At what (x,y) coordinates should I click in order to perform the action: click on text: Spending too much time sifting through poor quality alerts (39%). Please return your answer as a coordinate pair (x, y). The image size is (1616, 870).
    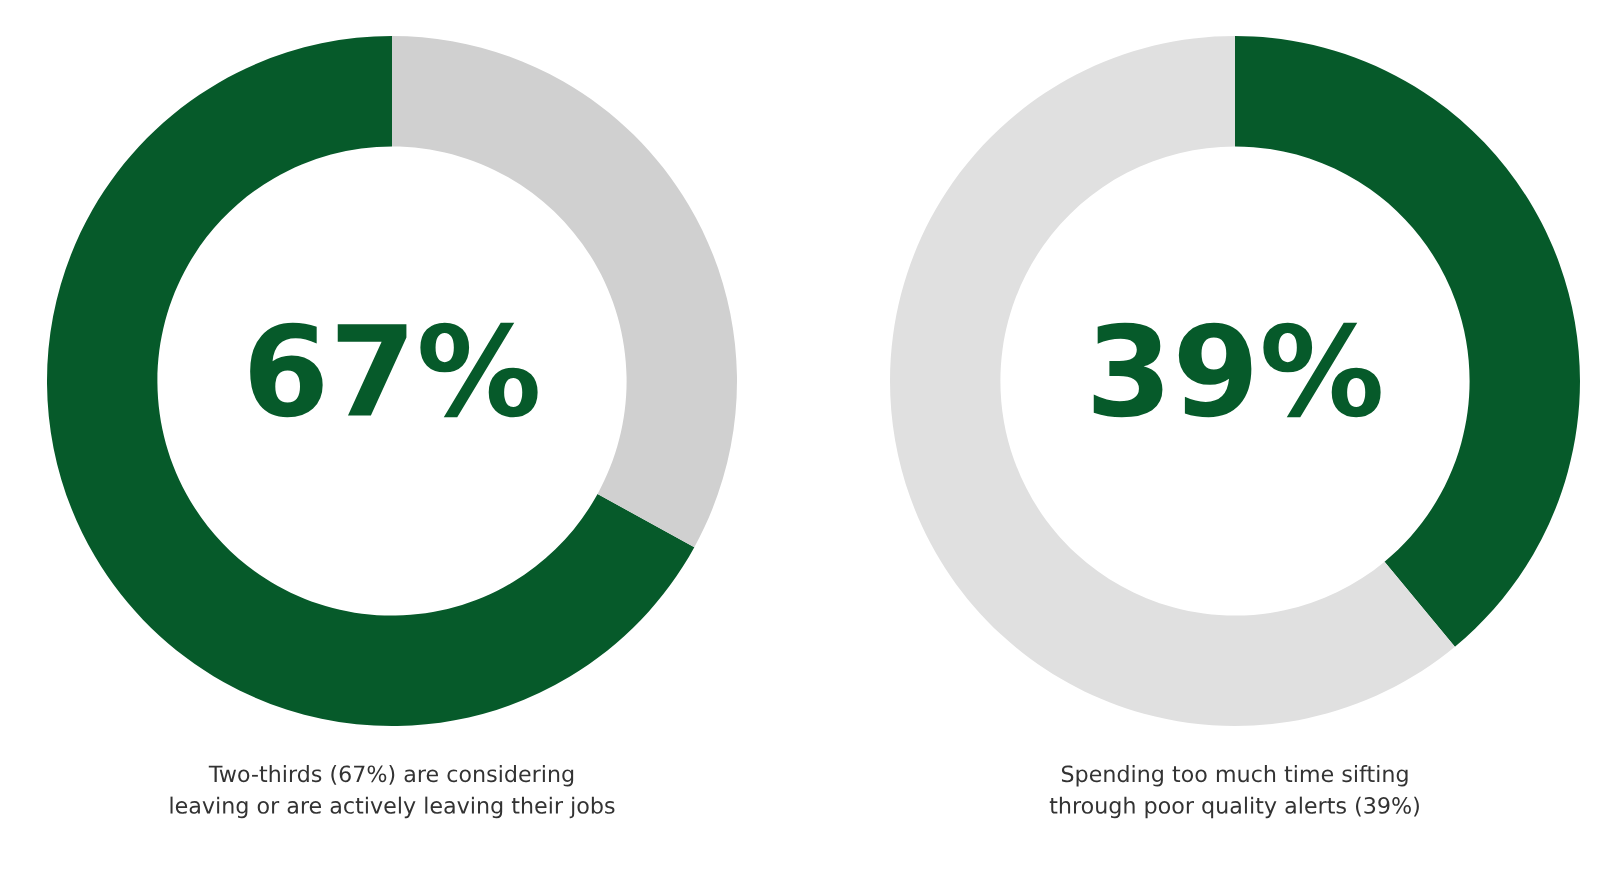
    Looking at the image, I should click on (1234, 792).